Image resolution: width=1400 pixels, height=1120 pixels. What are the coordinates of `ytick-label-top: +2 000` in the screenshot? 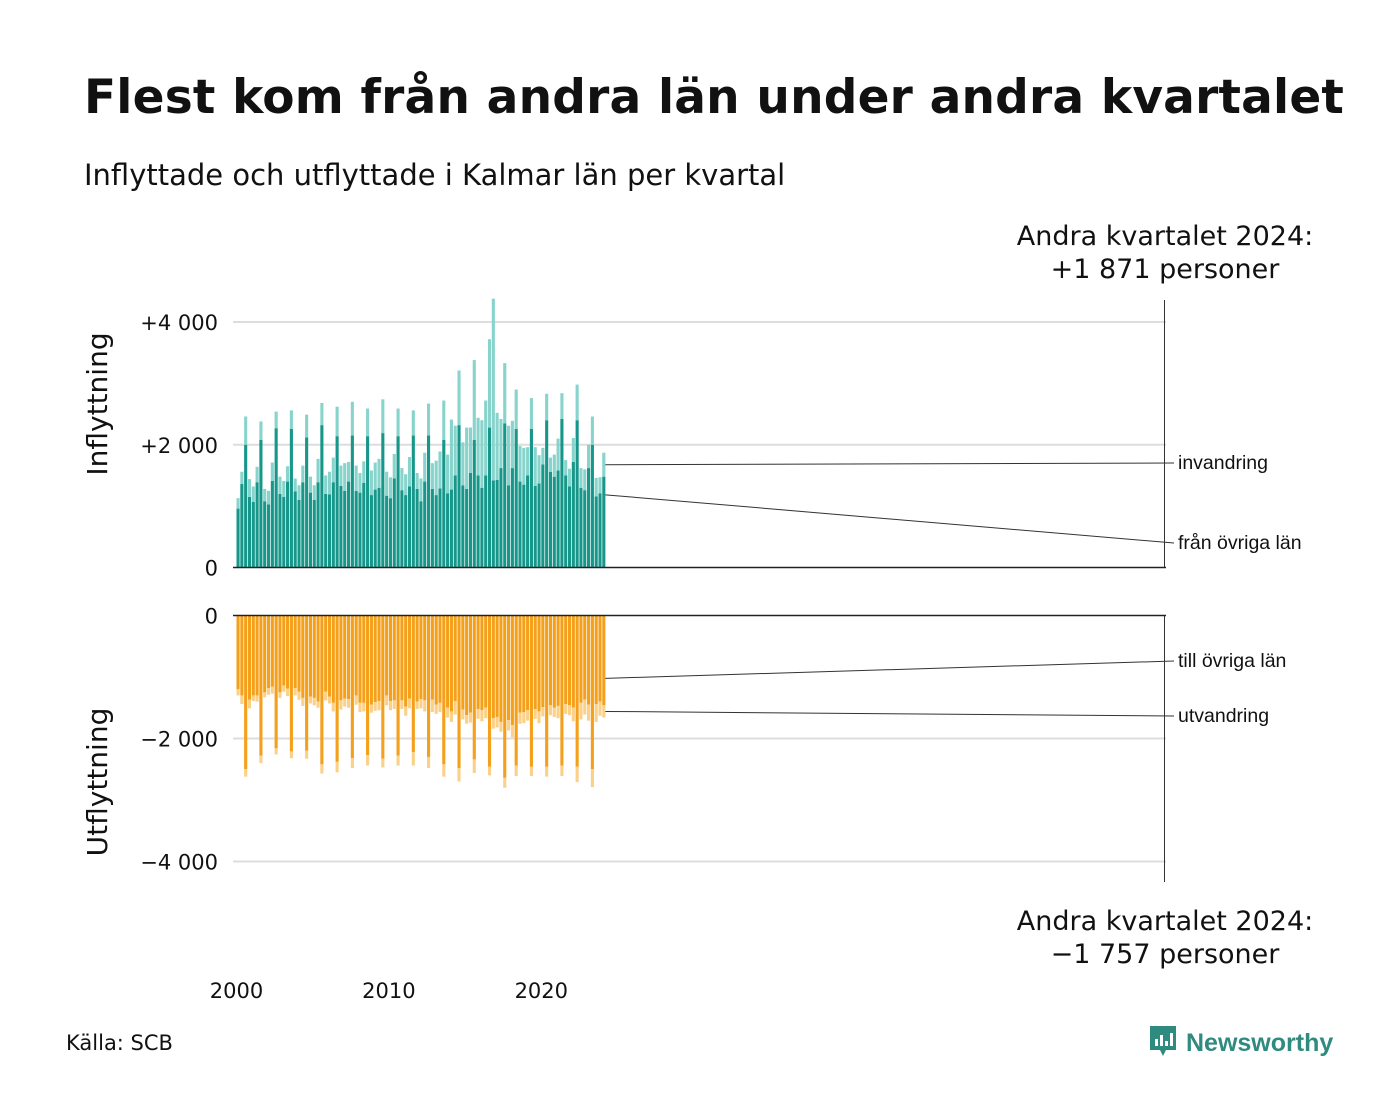 It's located at (179, 446).